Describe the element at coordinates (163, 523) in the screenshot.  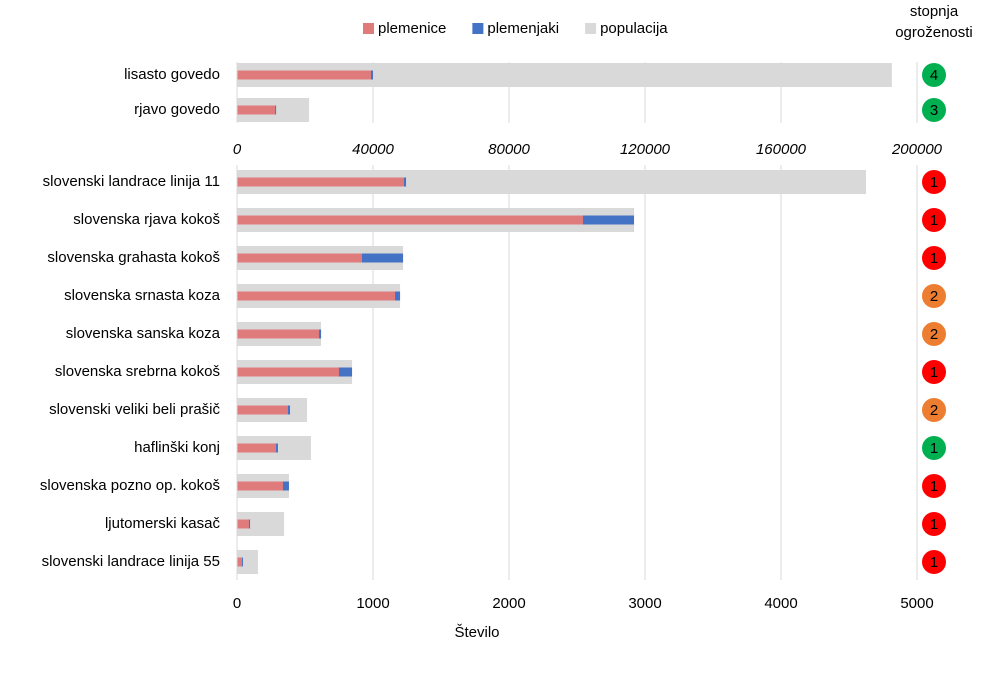
I see `category-label: ljutomerski kasač` at that location.